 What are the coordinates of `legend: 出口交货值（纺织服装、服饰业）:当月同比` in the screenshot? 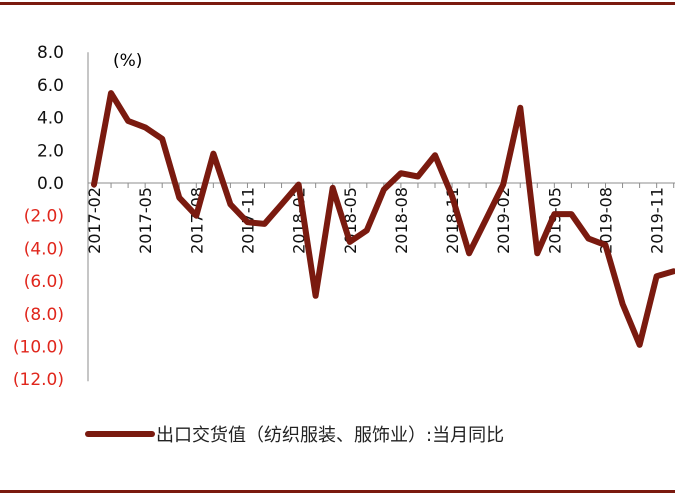 It's located at (294, 435).